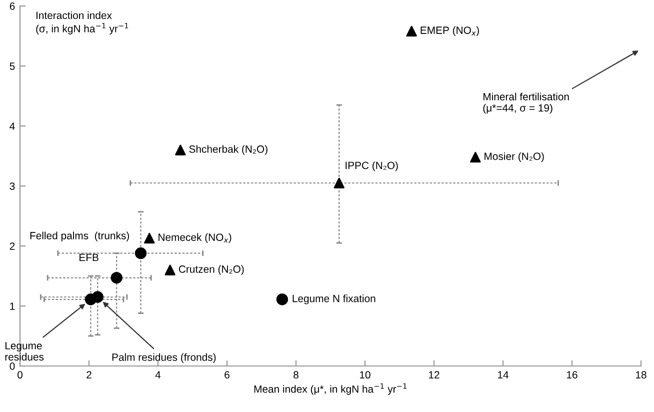 The width and height of the screenshot is (654, 412). What do you see at coordinates (211, 270) in the screenshot?
I see `annotation: Crutzen (N₂O)` at bounding box center [211, 270].